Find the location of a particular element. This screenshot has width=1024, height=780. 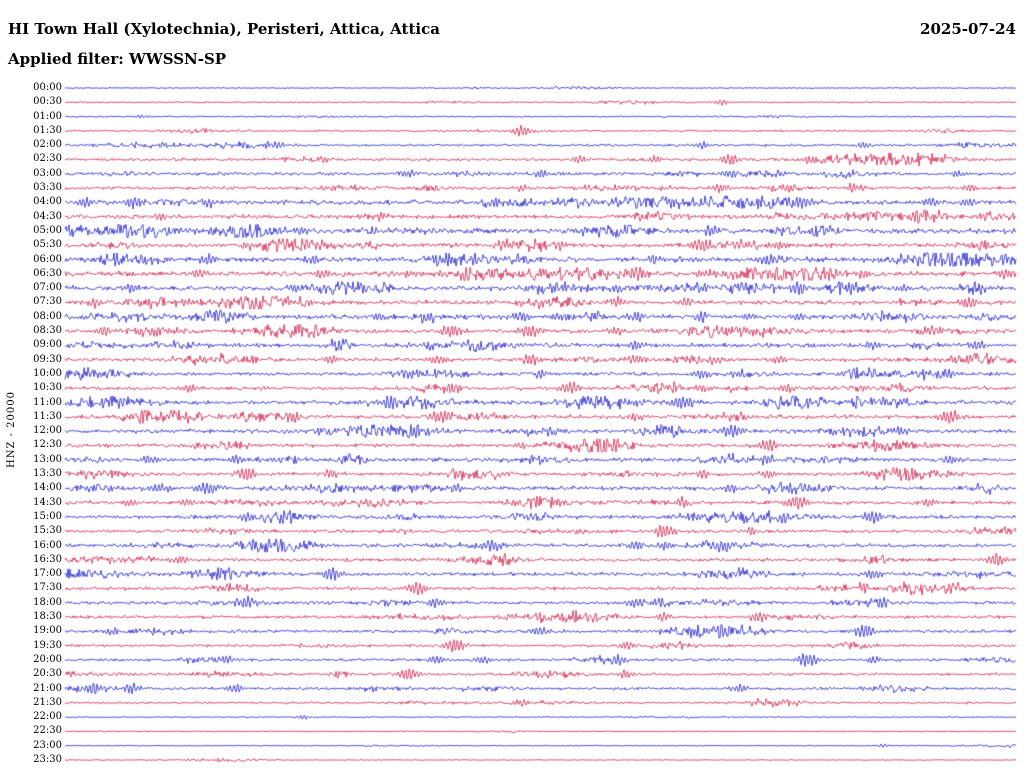

time-label: 17:00 is located at coordinates (47, 574).